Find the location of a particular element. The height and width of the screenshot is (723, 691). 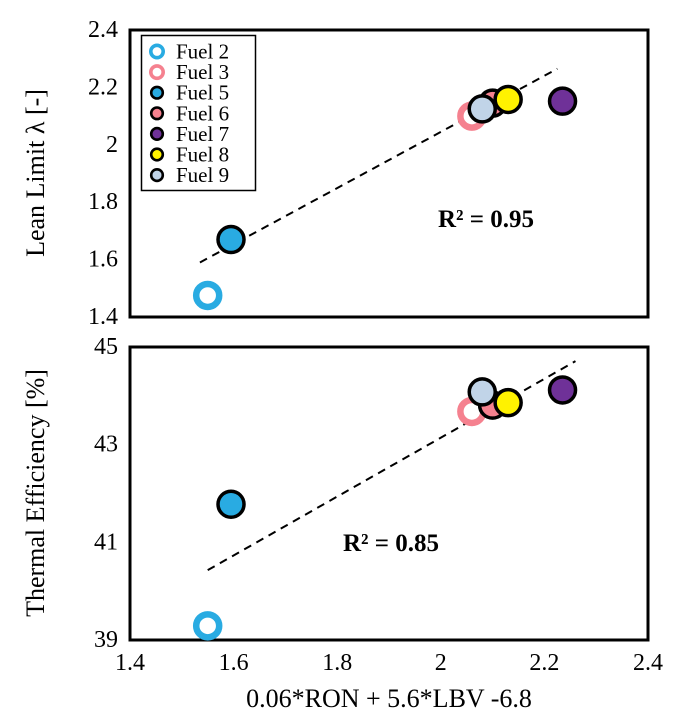

legend-label: Fuel 8 is located at coordinates (202, 155).